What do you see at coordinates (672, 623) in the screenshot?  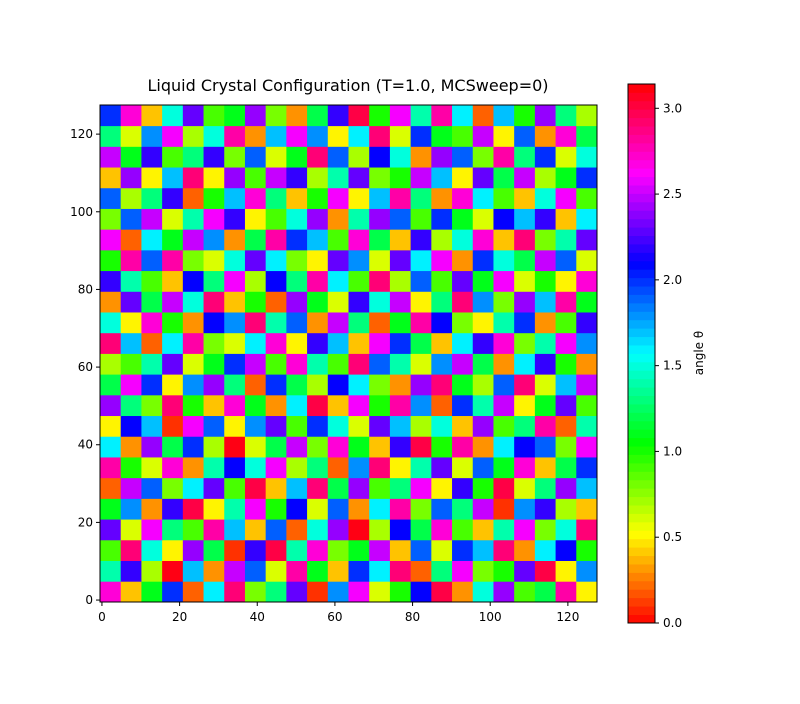 I see `colorbar-tick-label: 0.0` at bounding box center [672, 623].